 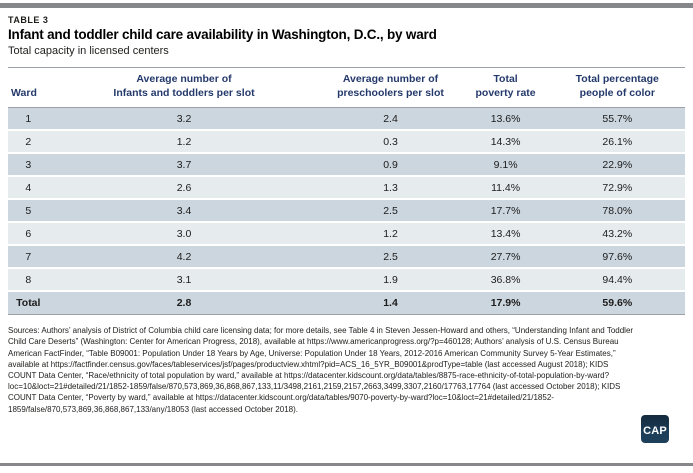 I want to click on cell-poverty: 27.7%, so click(x=505, y=258).